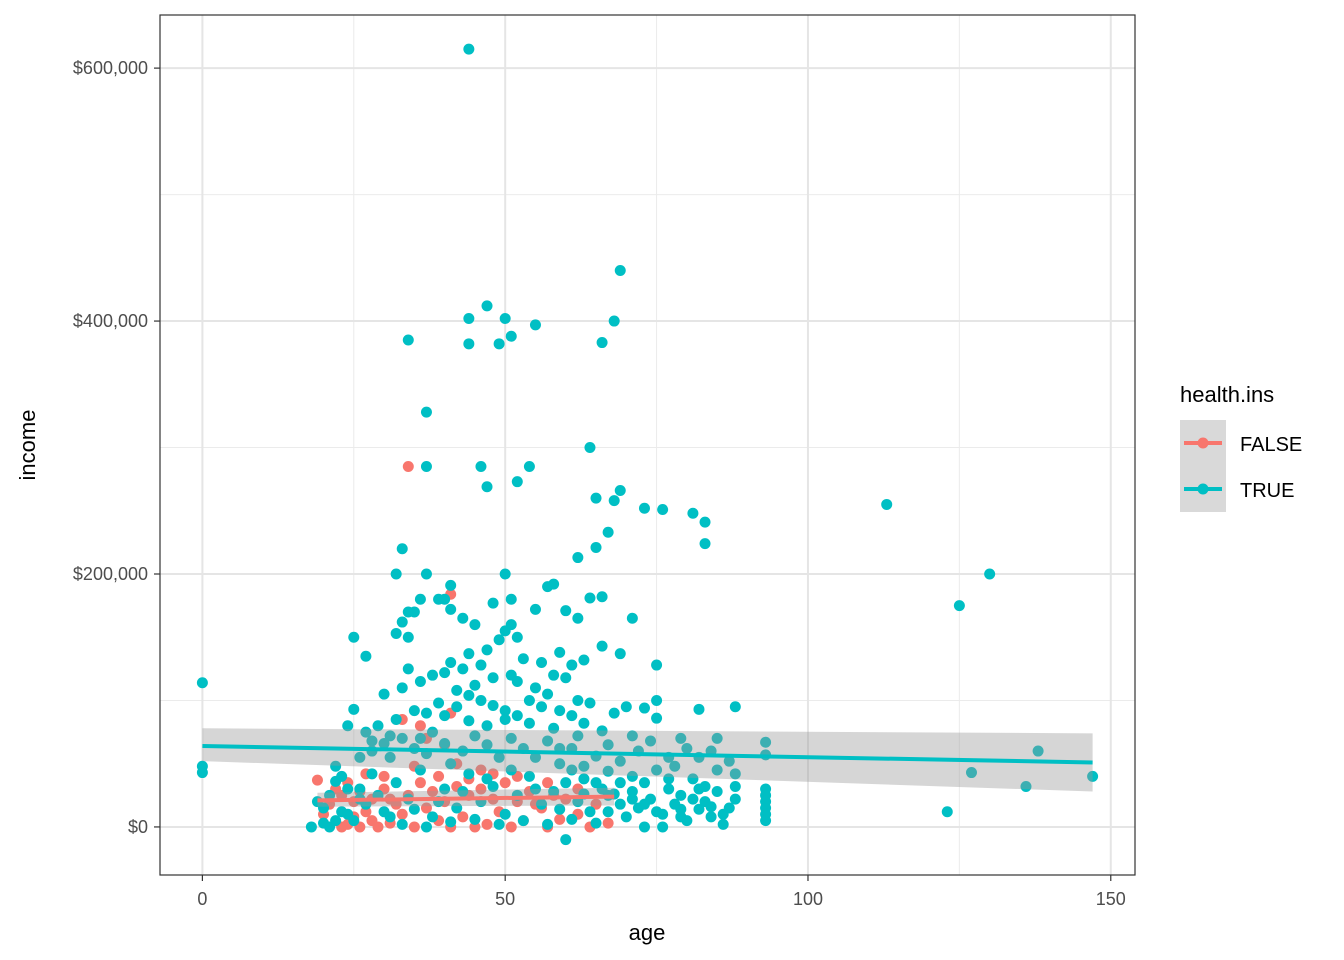  Describe the element at coordinates (1271, 445) in the screenshot. I see `legend-label: FALSE` at that location.